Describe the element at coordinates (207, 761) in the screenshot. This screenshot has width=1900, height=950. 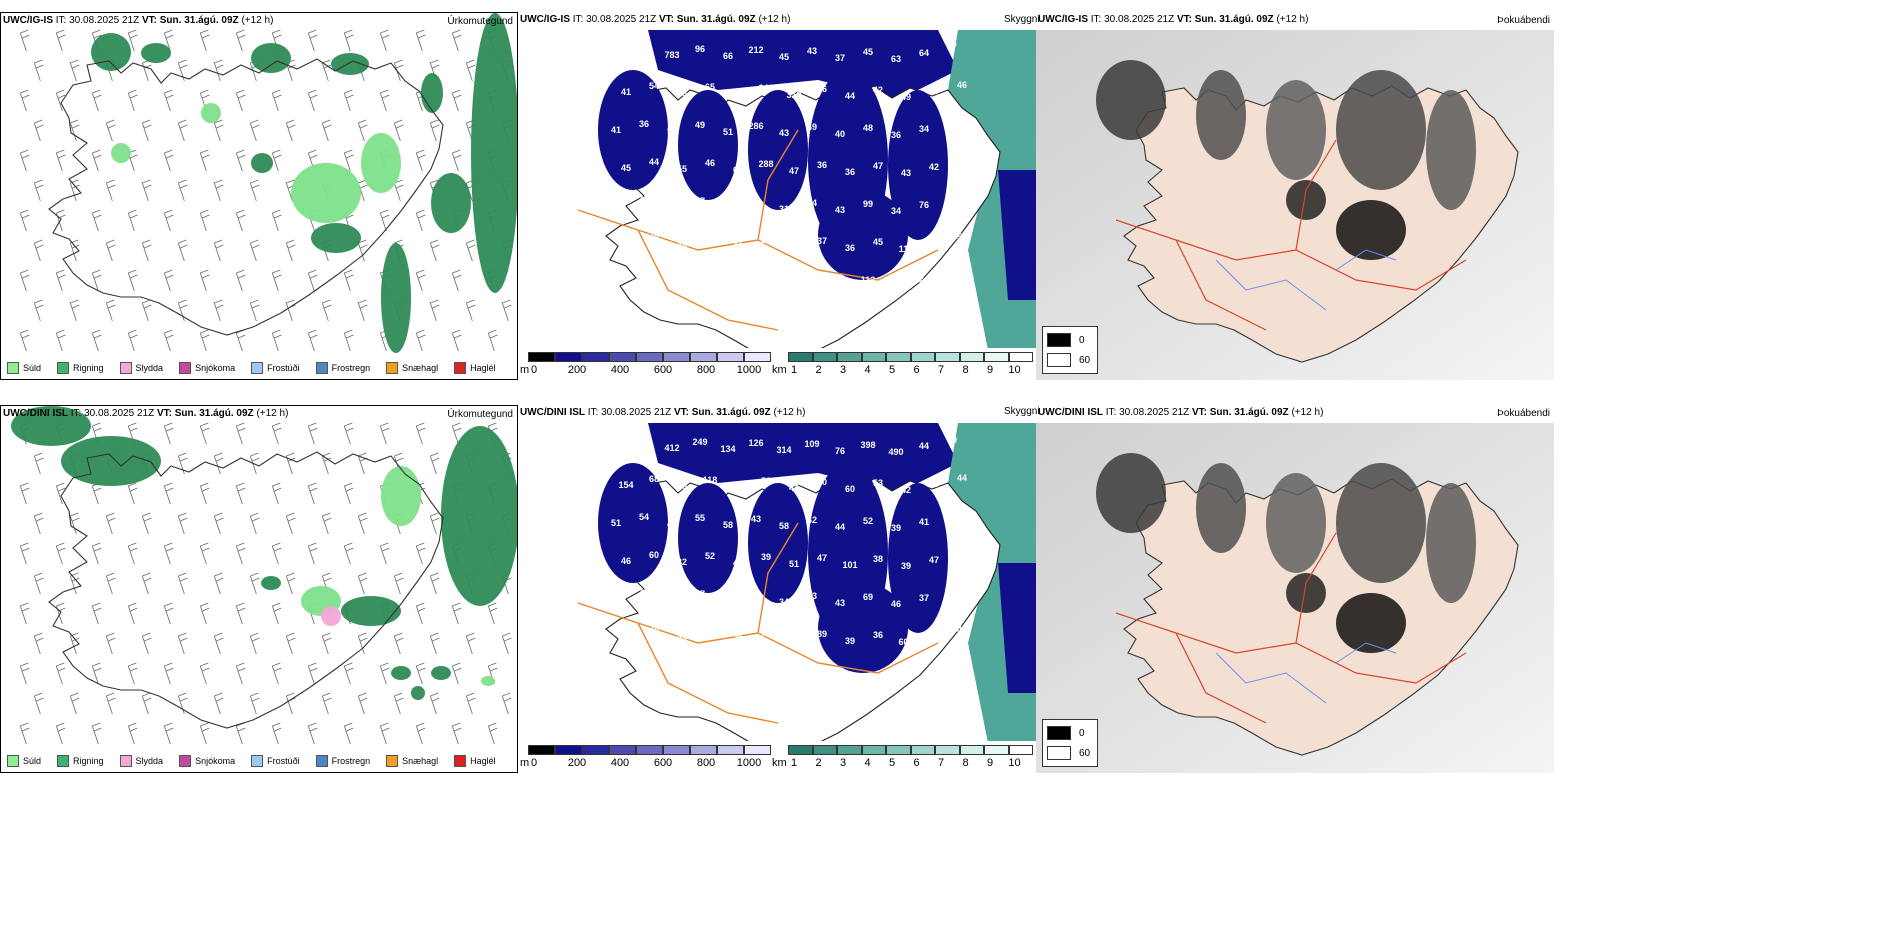
I see `legend-item-snjókoma: Snjókoma` at that location.